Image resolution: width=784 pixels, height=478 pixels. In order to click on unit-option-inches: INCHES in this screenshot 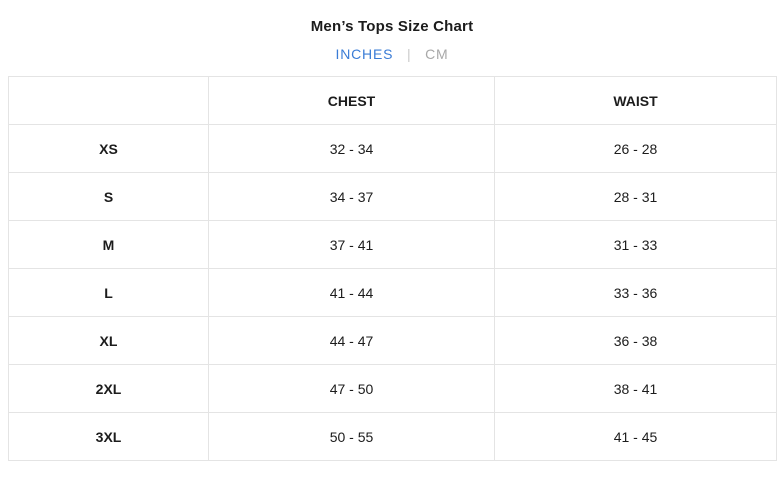, I will do `click(364, 54)`.